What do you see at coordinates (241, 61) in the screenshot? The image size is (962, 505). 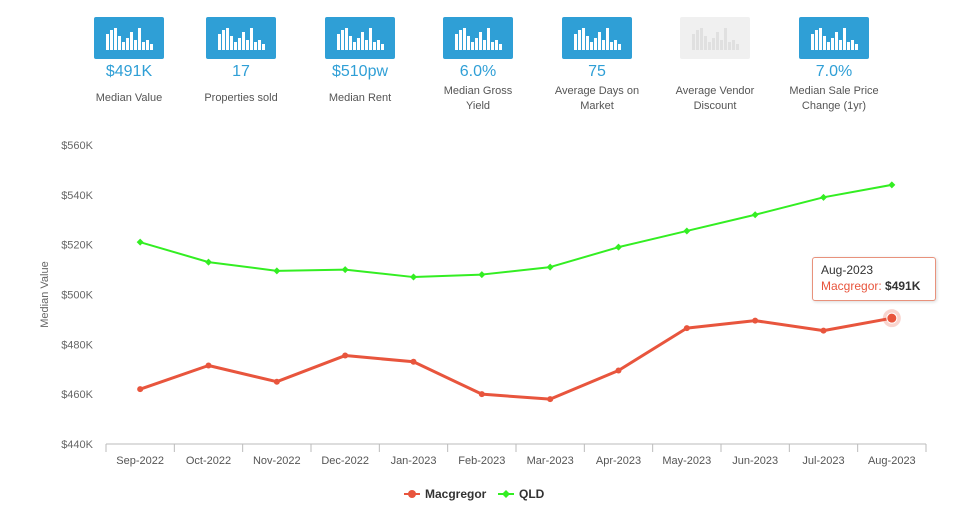 I see `stat-properties-sold: 17 Properties sold` at bounding box center [241, 61].